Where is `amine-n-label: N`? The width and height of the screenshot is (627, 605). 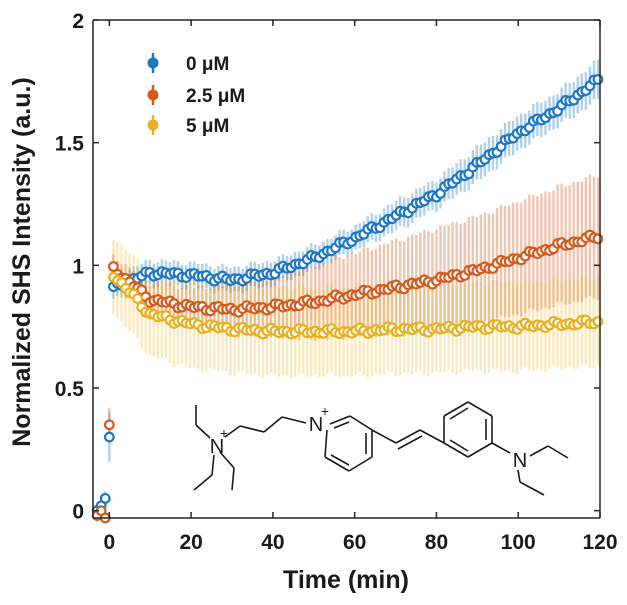
amine-n-label: N is located at coordinates (520, 461).